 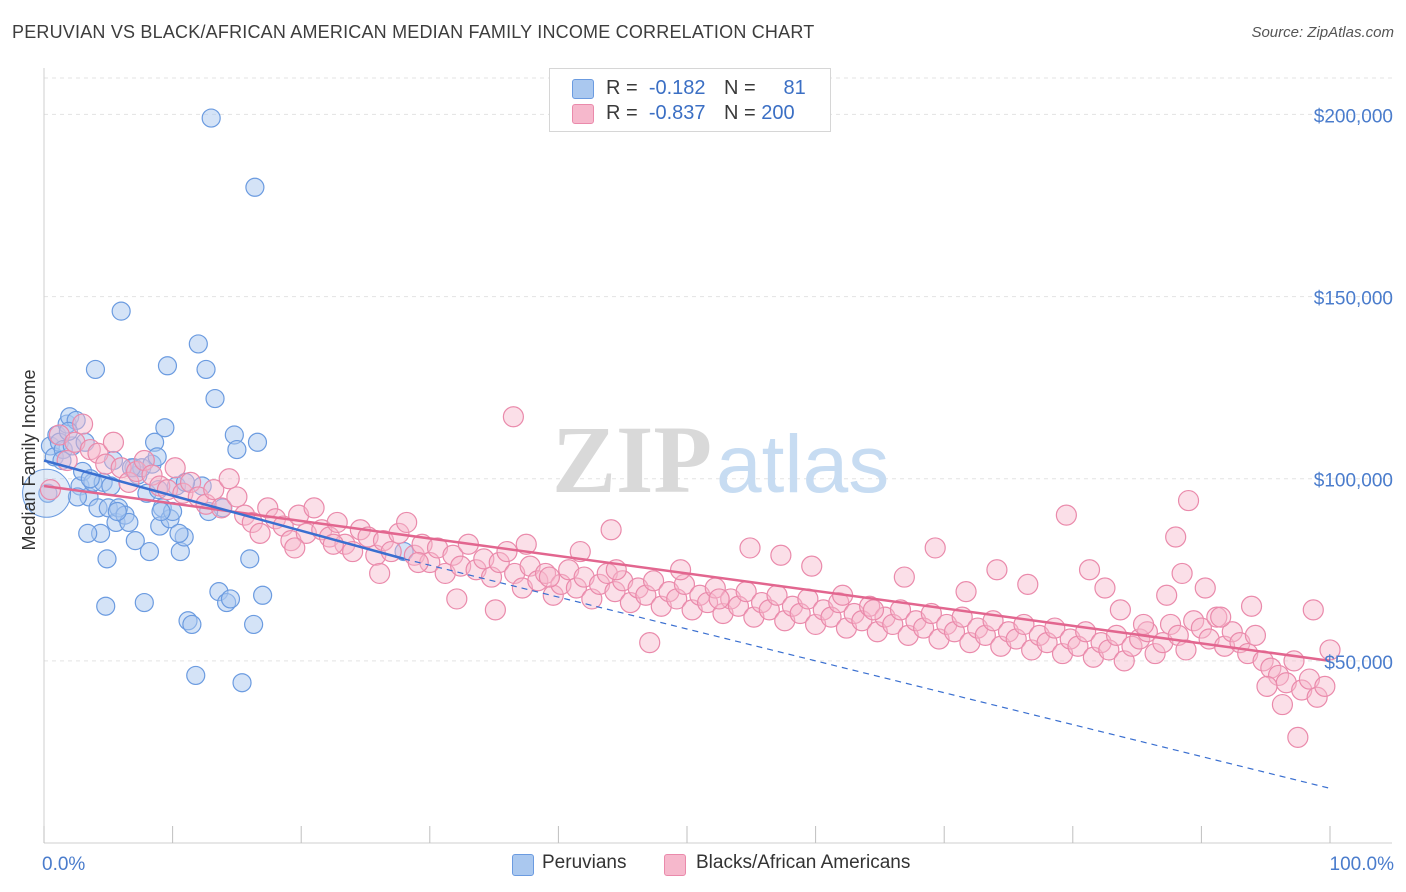 I want to click on legend-r-peruvians: R = -0.182, so click(x=656, y=88).